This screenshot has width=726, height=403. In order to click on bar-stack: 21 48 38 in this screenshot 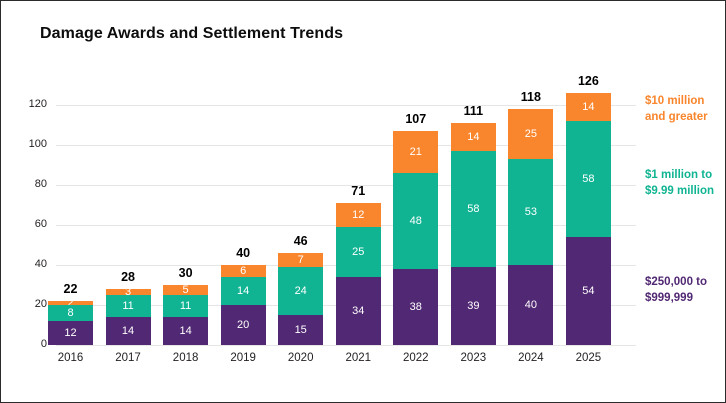, I will do `click(416, 238)`.